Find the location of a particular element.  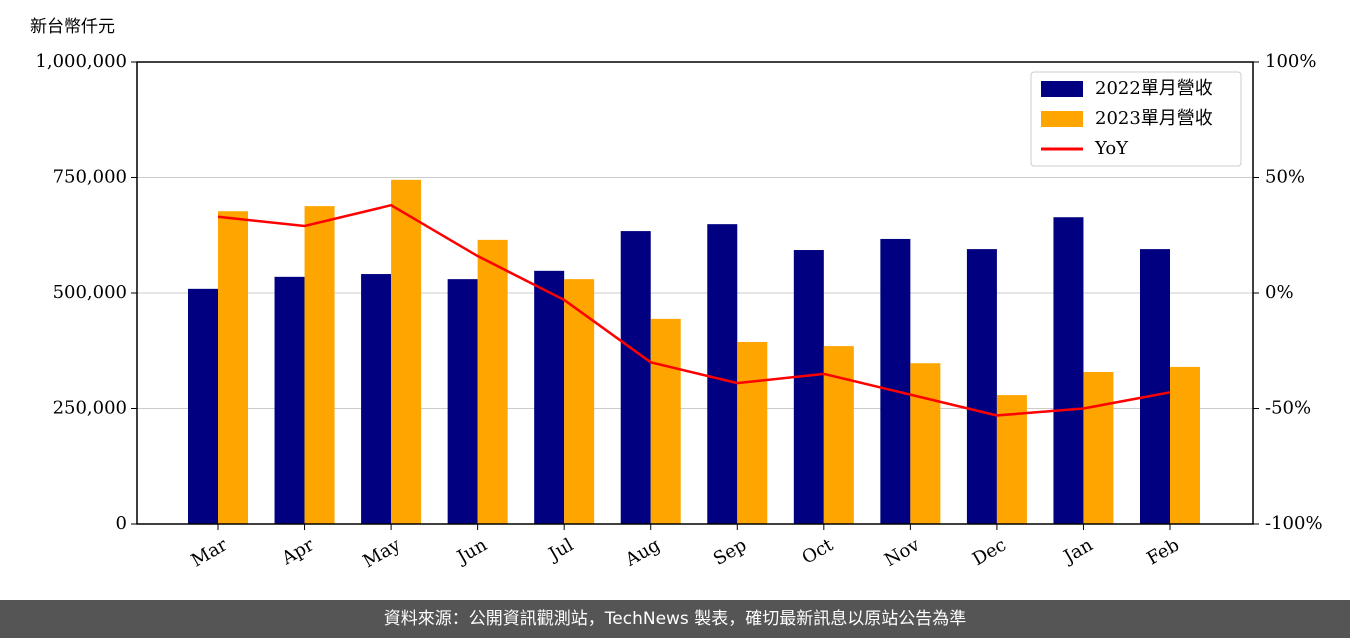

y-tick-label: 0 is located at coordinates (121, 523).